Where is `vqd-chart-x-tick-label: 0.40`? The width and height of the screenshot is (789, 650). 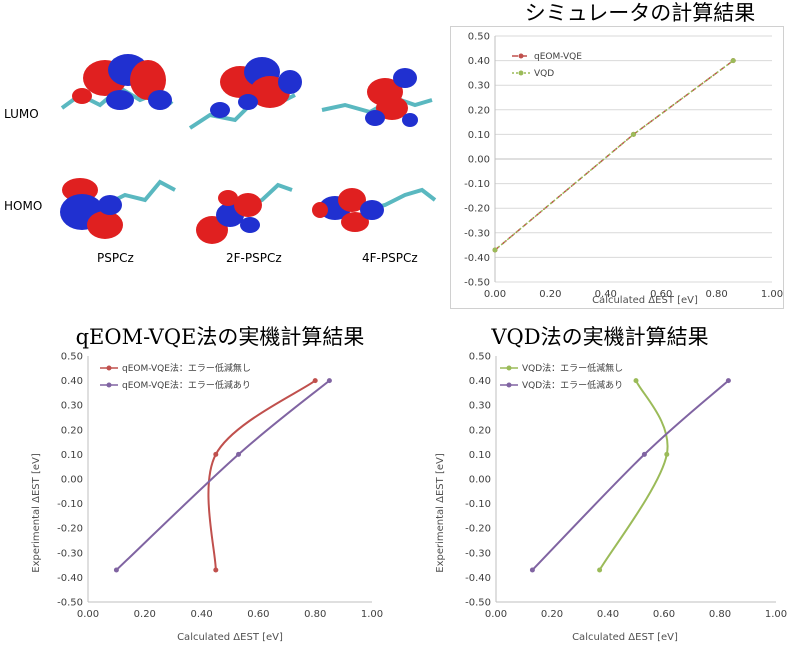 vqd-chart-x-tick-label: 0.40 is located at coordinates (608, 614).